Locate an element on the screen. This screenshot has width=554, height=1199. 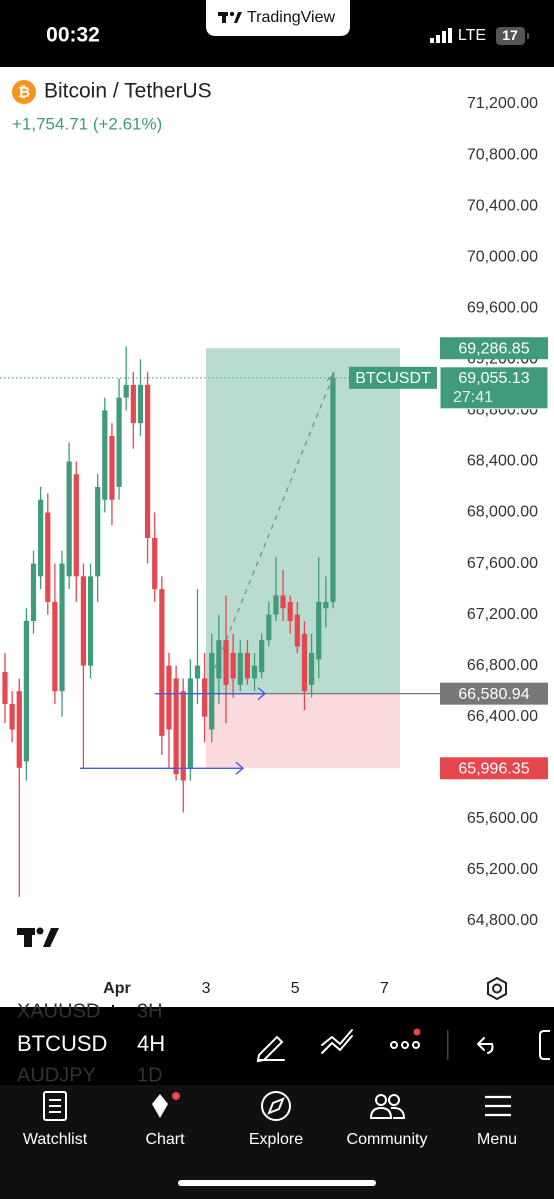
community-icon is located at coordinates (387, 1106).